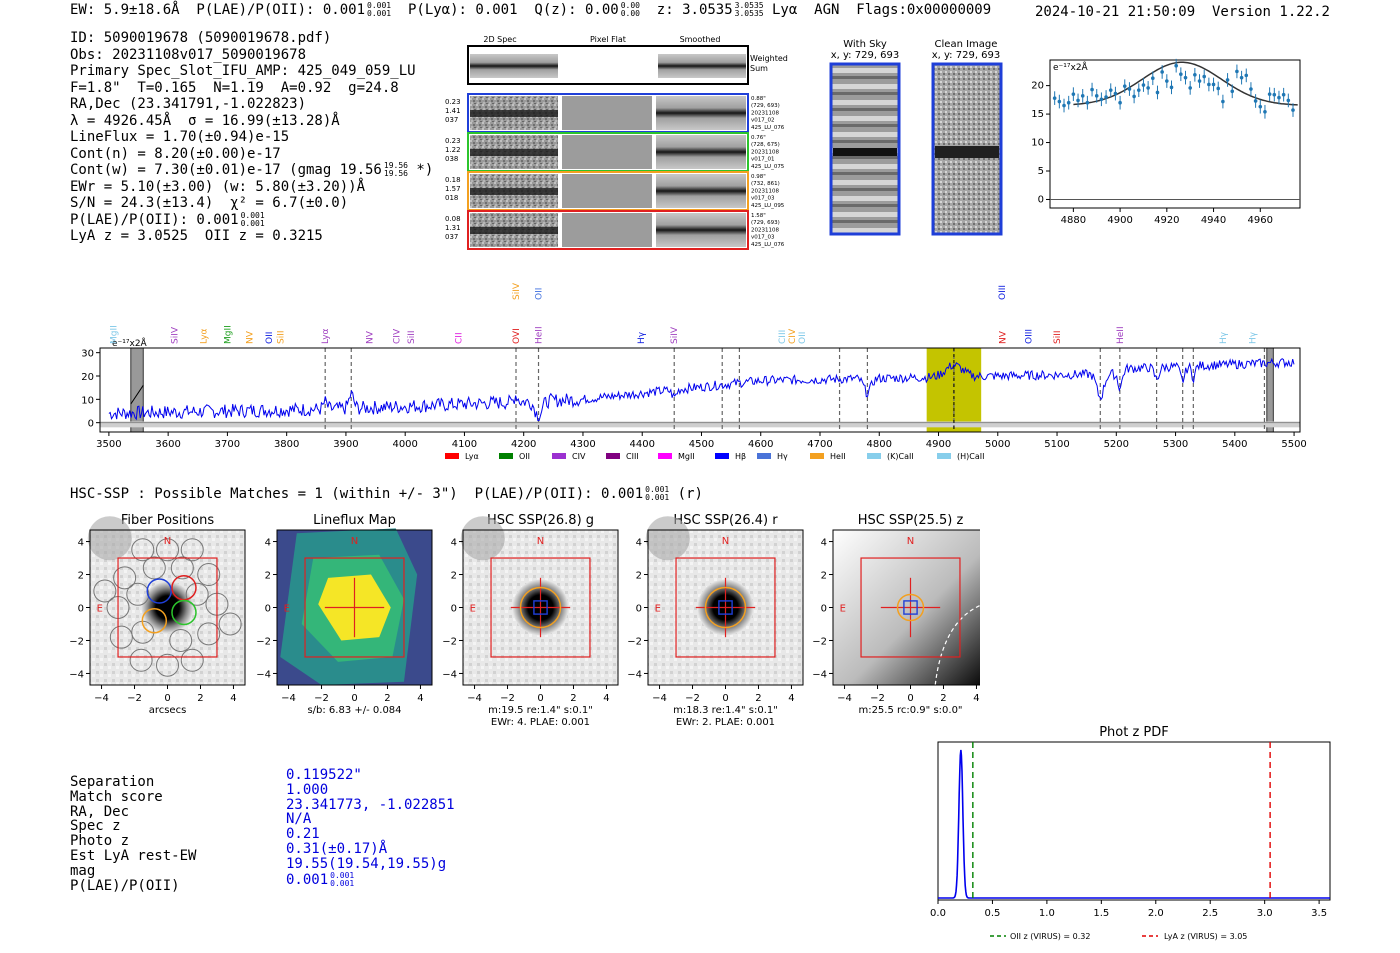 The height and width of the screenshot is (953, 1400). What do you see at coordinates (345, 444) in the screenshot?
I see `spec-xtick: 3900` at bounding box center [345, 444].